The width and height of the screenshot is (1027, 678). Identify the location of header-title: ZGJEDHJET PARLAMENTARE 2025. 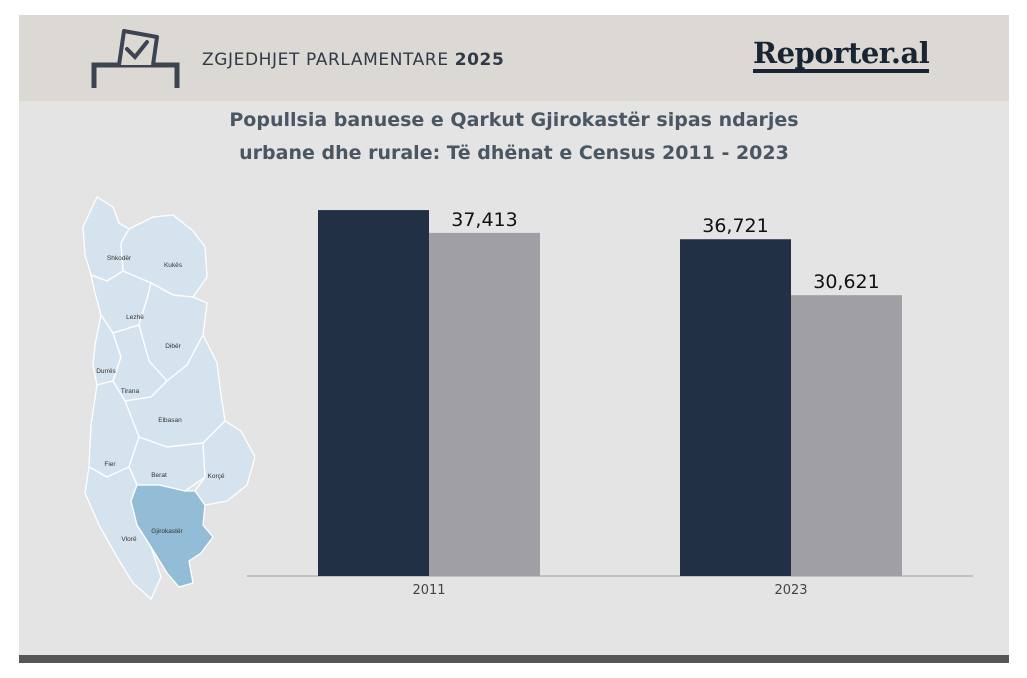
(353, 60).